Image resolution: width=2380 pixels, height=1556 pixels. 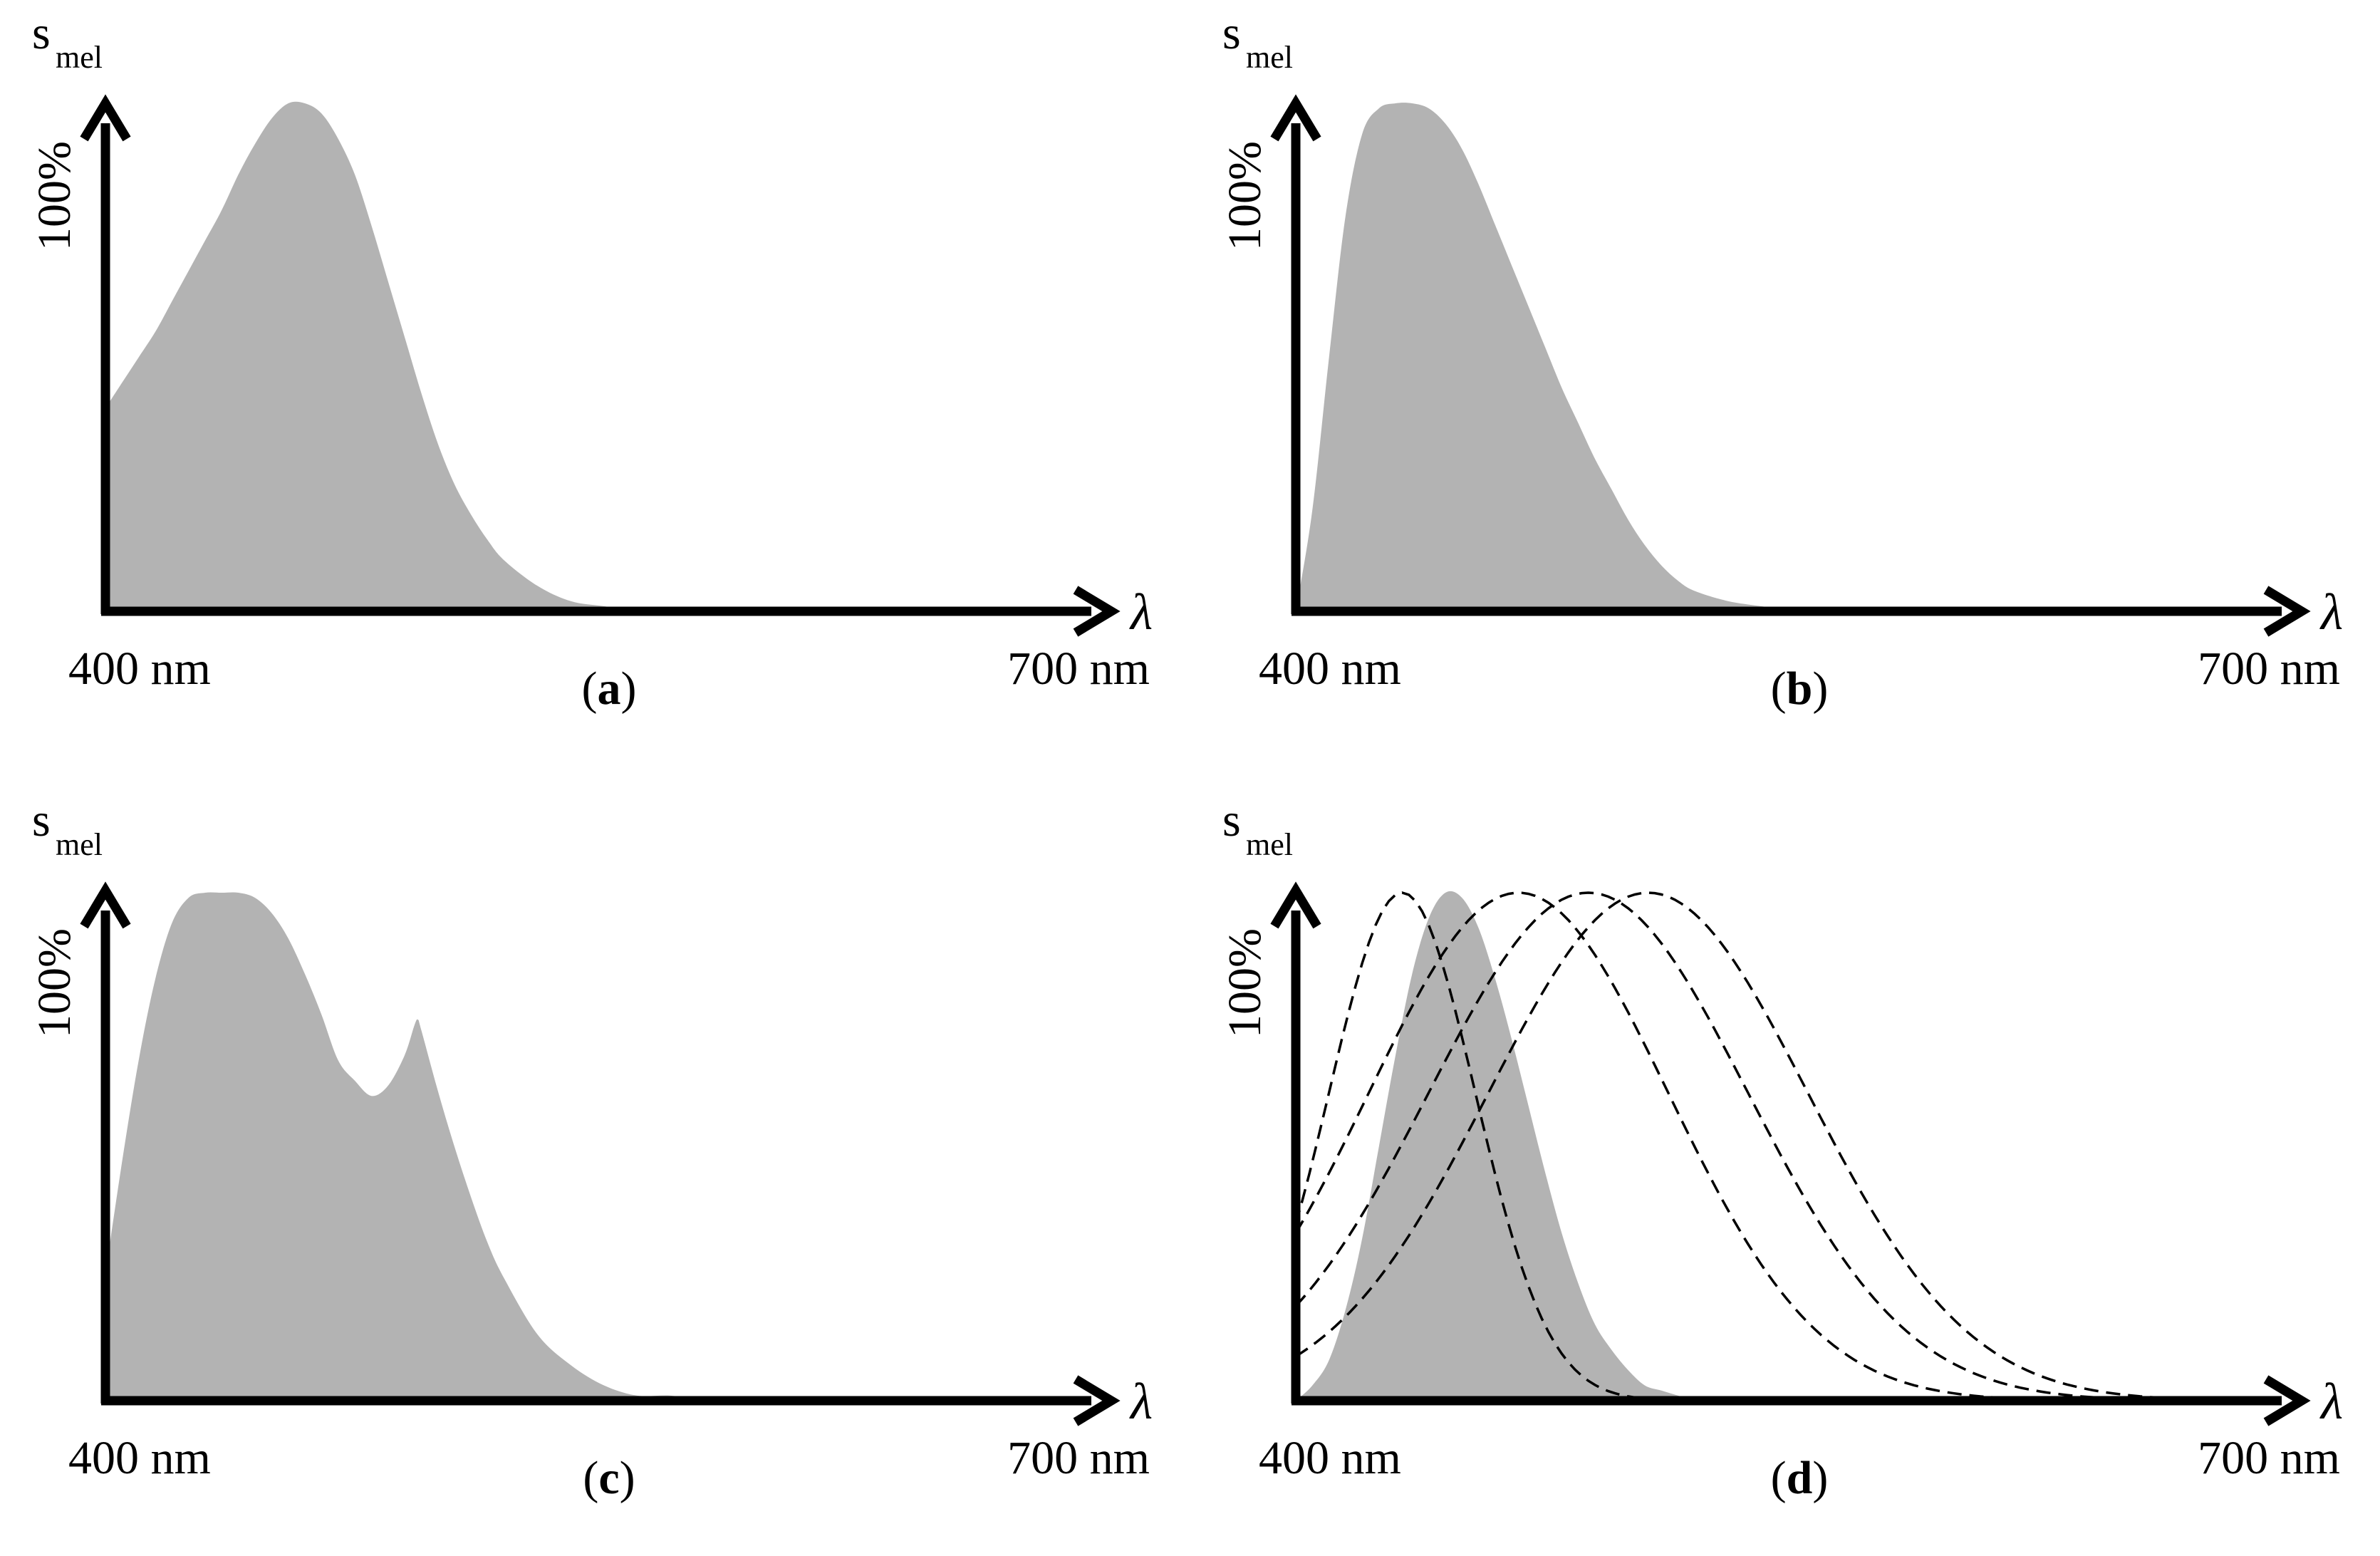 I want to click on panel-caption: (c), so click(x=609, y=1478).